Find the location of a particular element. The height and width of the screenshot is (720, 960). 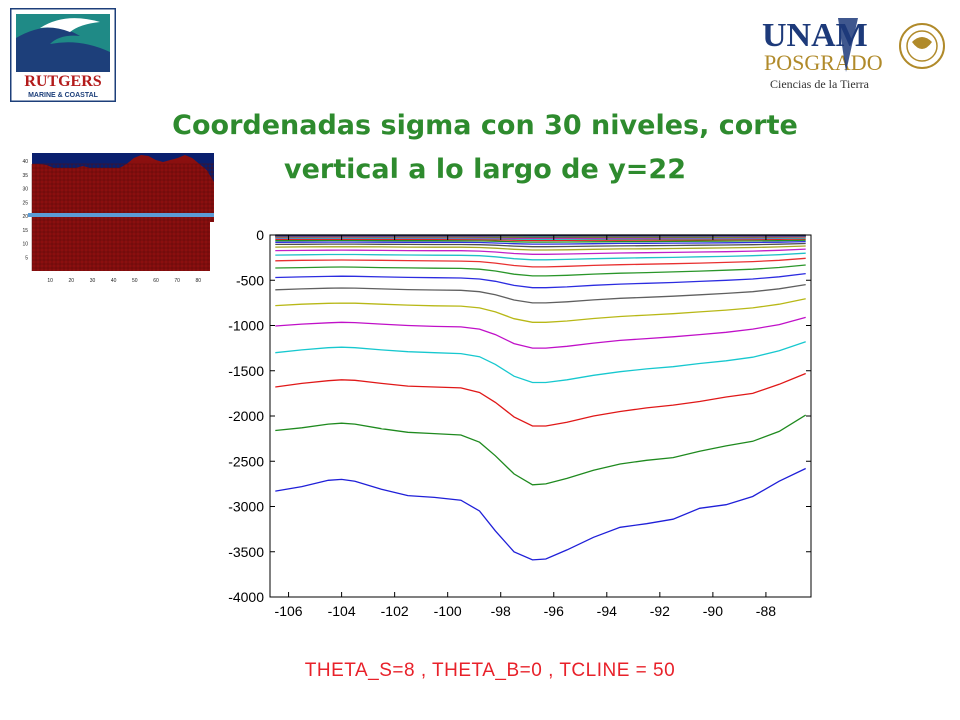

rutgers-logo-subtext: MARINE & COASTAL is located at coordinates (63, 95).